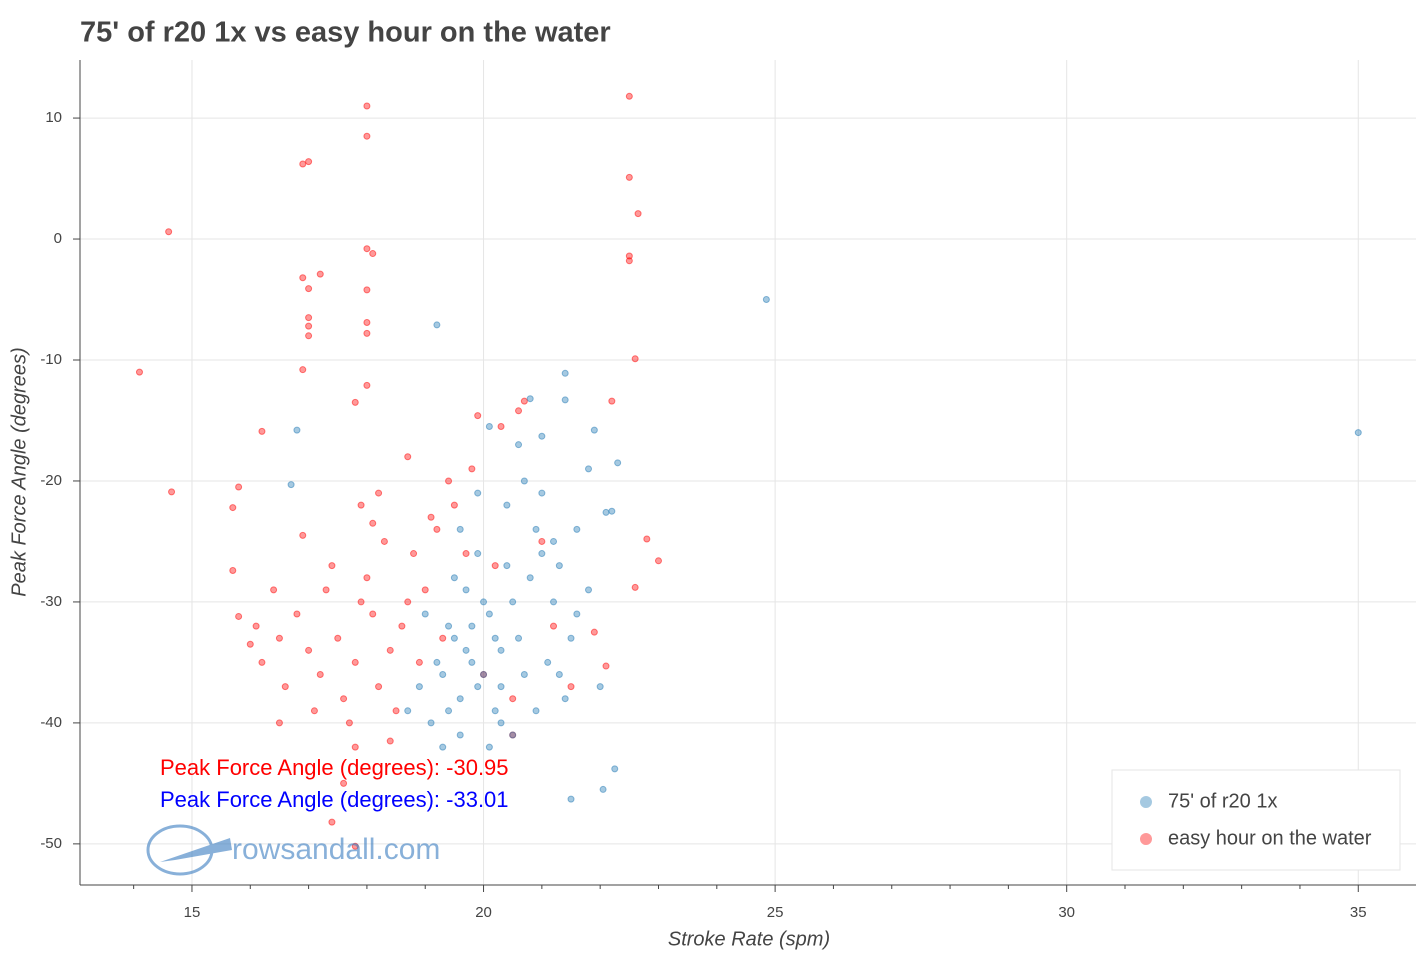  I want to click on watermark: rowsandall.com, so click(293, 850).